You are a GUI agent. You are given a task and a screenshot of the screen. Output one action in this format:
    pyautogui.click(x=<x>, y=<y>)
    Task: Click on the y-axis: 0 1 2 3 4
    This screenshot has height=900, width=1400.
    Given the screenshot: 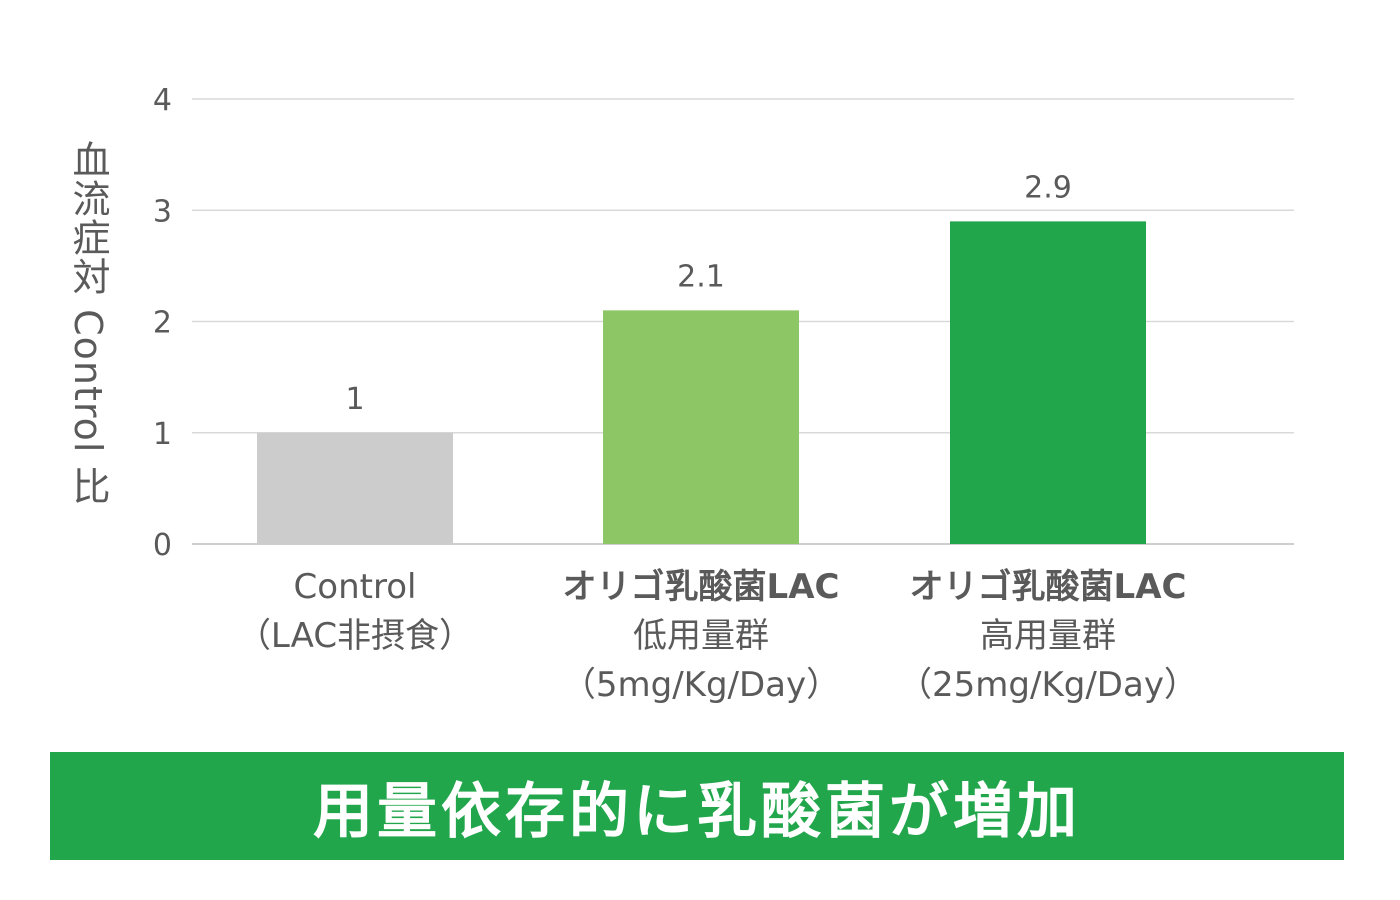 What is the action you would take?
    pyautogui.click(x=162, y=323)
    